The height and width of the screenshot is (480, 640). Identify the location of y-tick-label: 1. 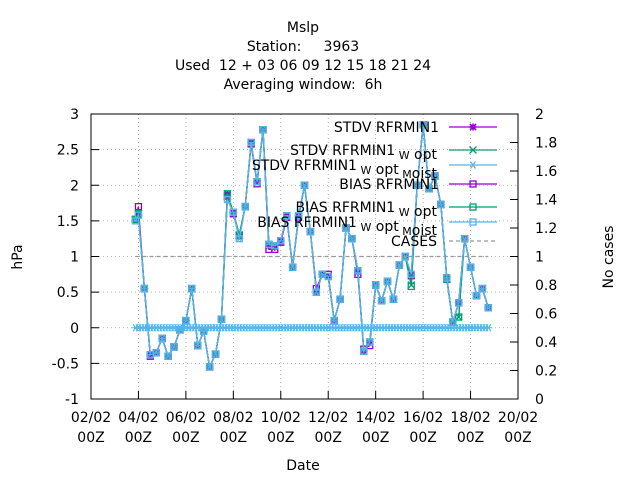
(74, 258).